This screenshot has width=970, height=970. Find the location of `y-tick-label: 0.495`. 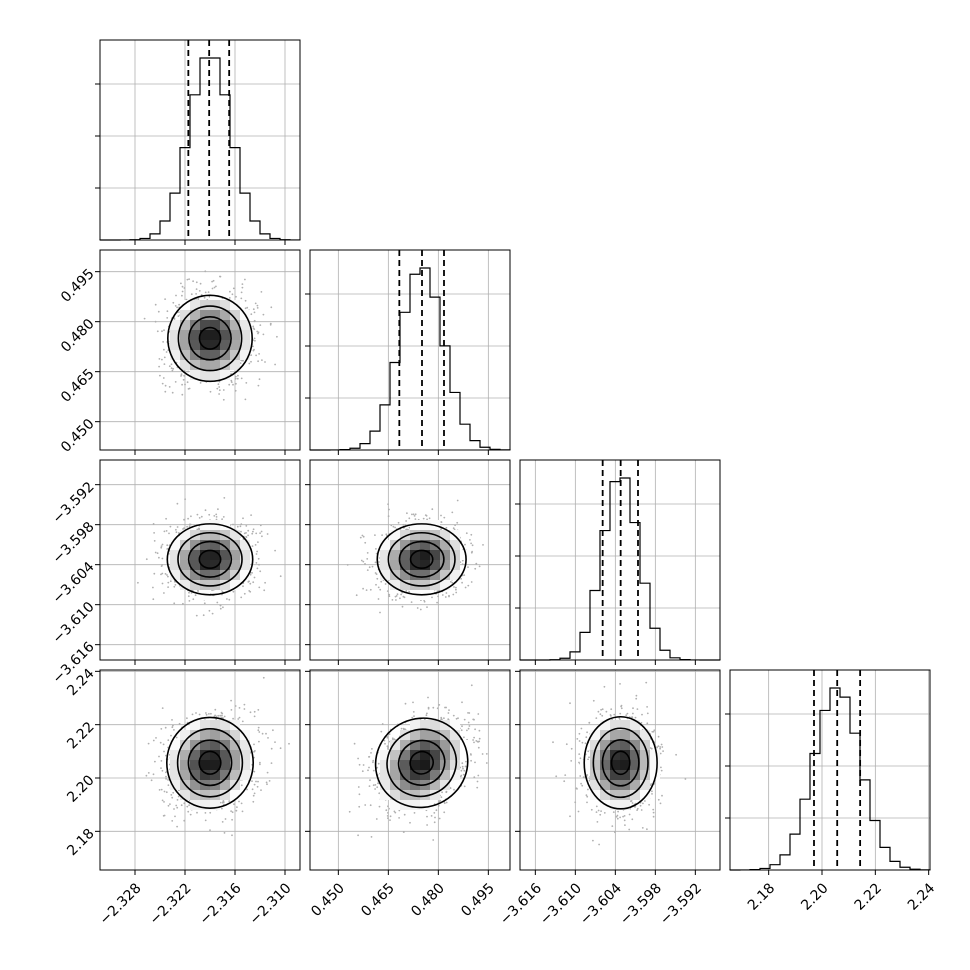

y-tick-label: 0.495 is located at coordinates (78, 286).